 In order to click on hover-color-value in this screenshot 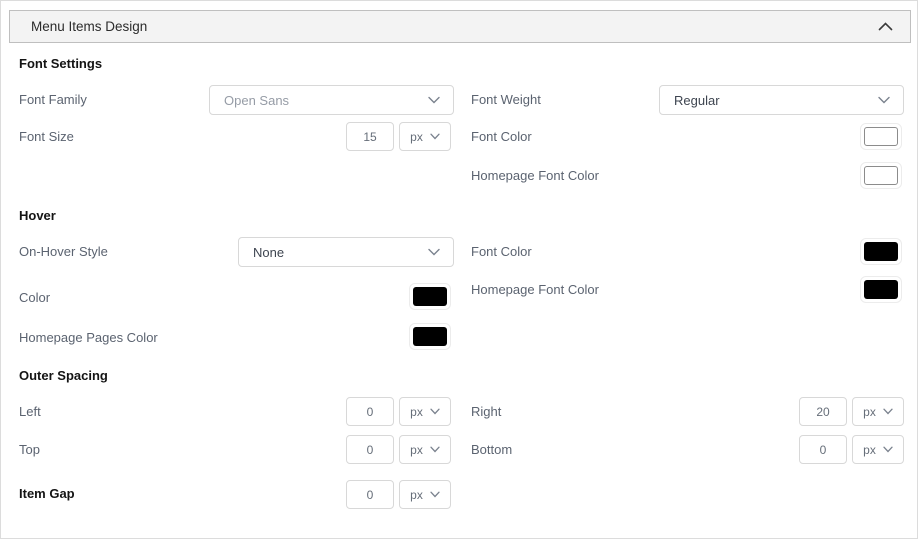, I will do `click(430, 296)`.